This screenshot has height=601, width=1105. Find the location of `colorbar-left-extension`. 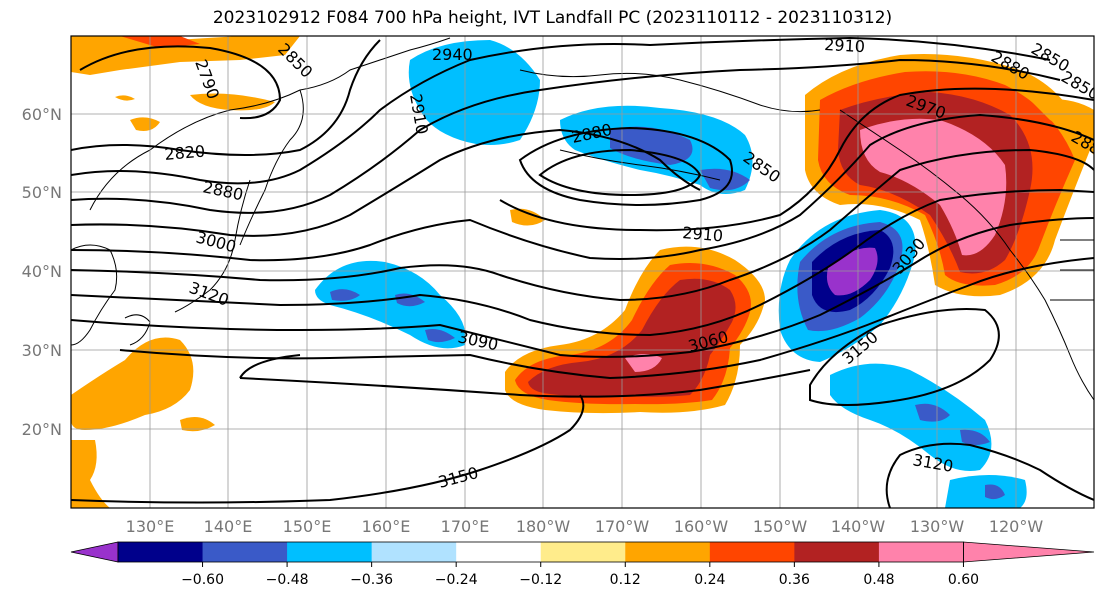

colorbar-left-extension is located at coordinates (94, 552).